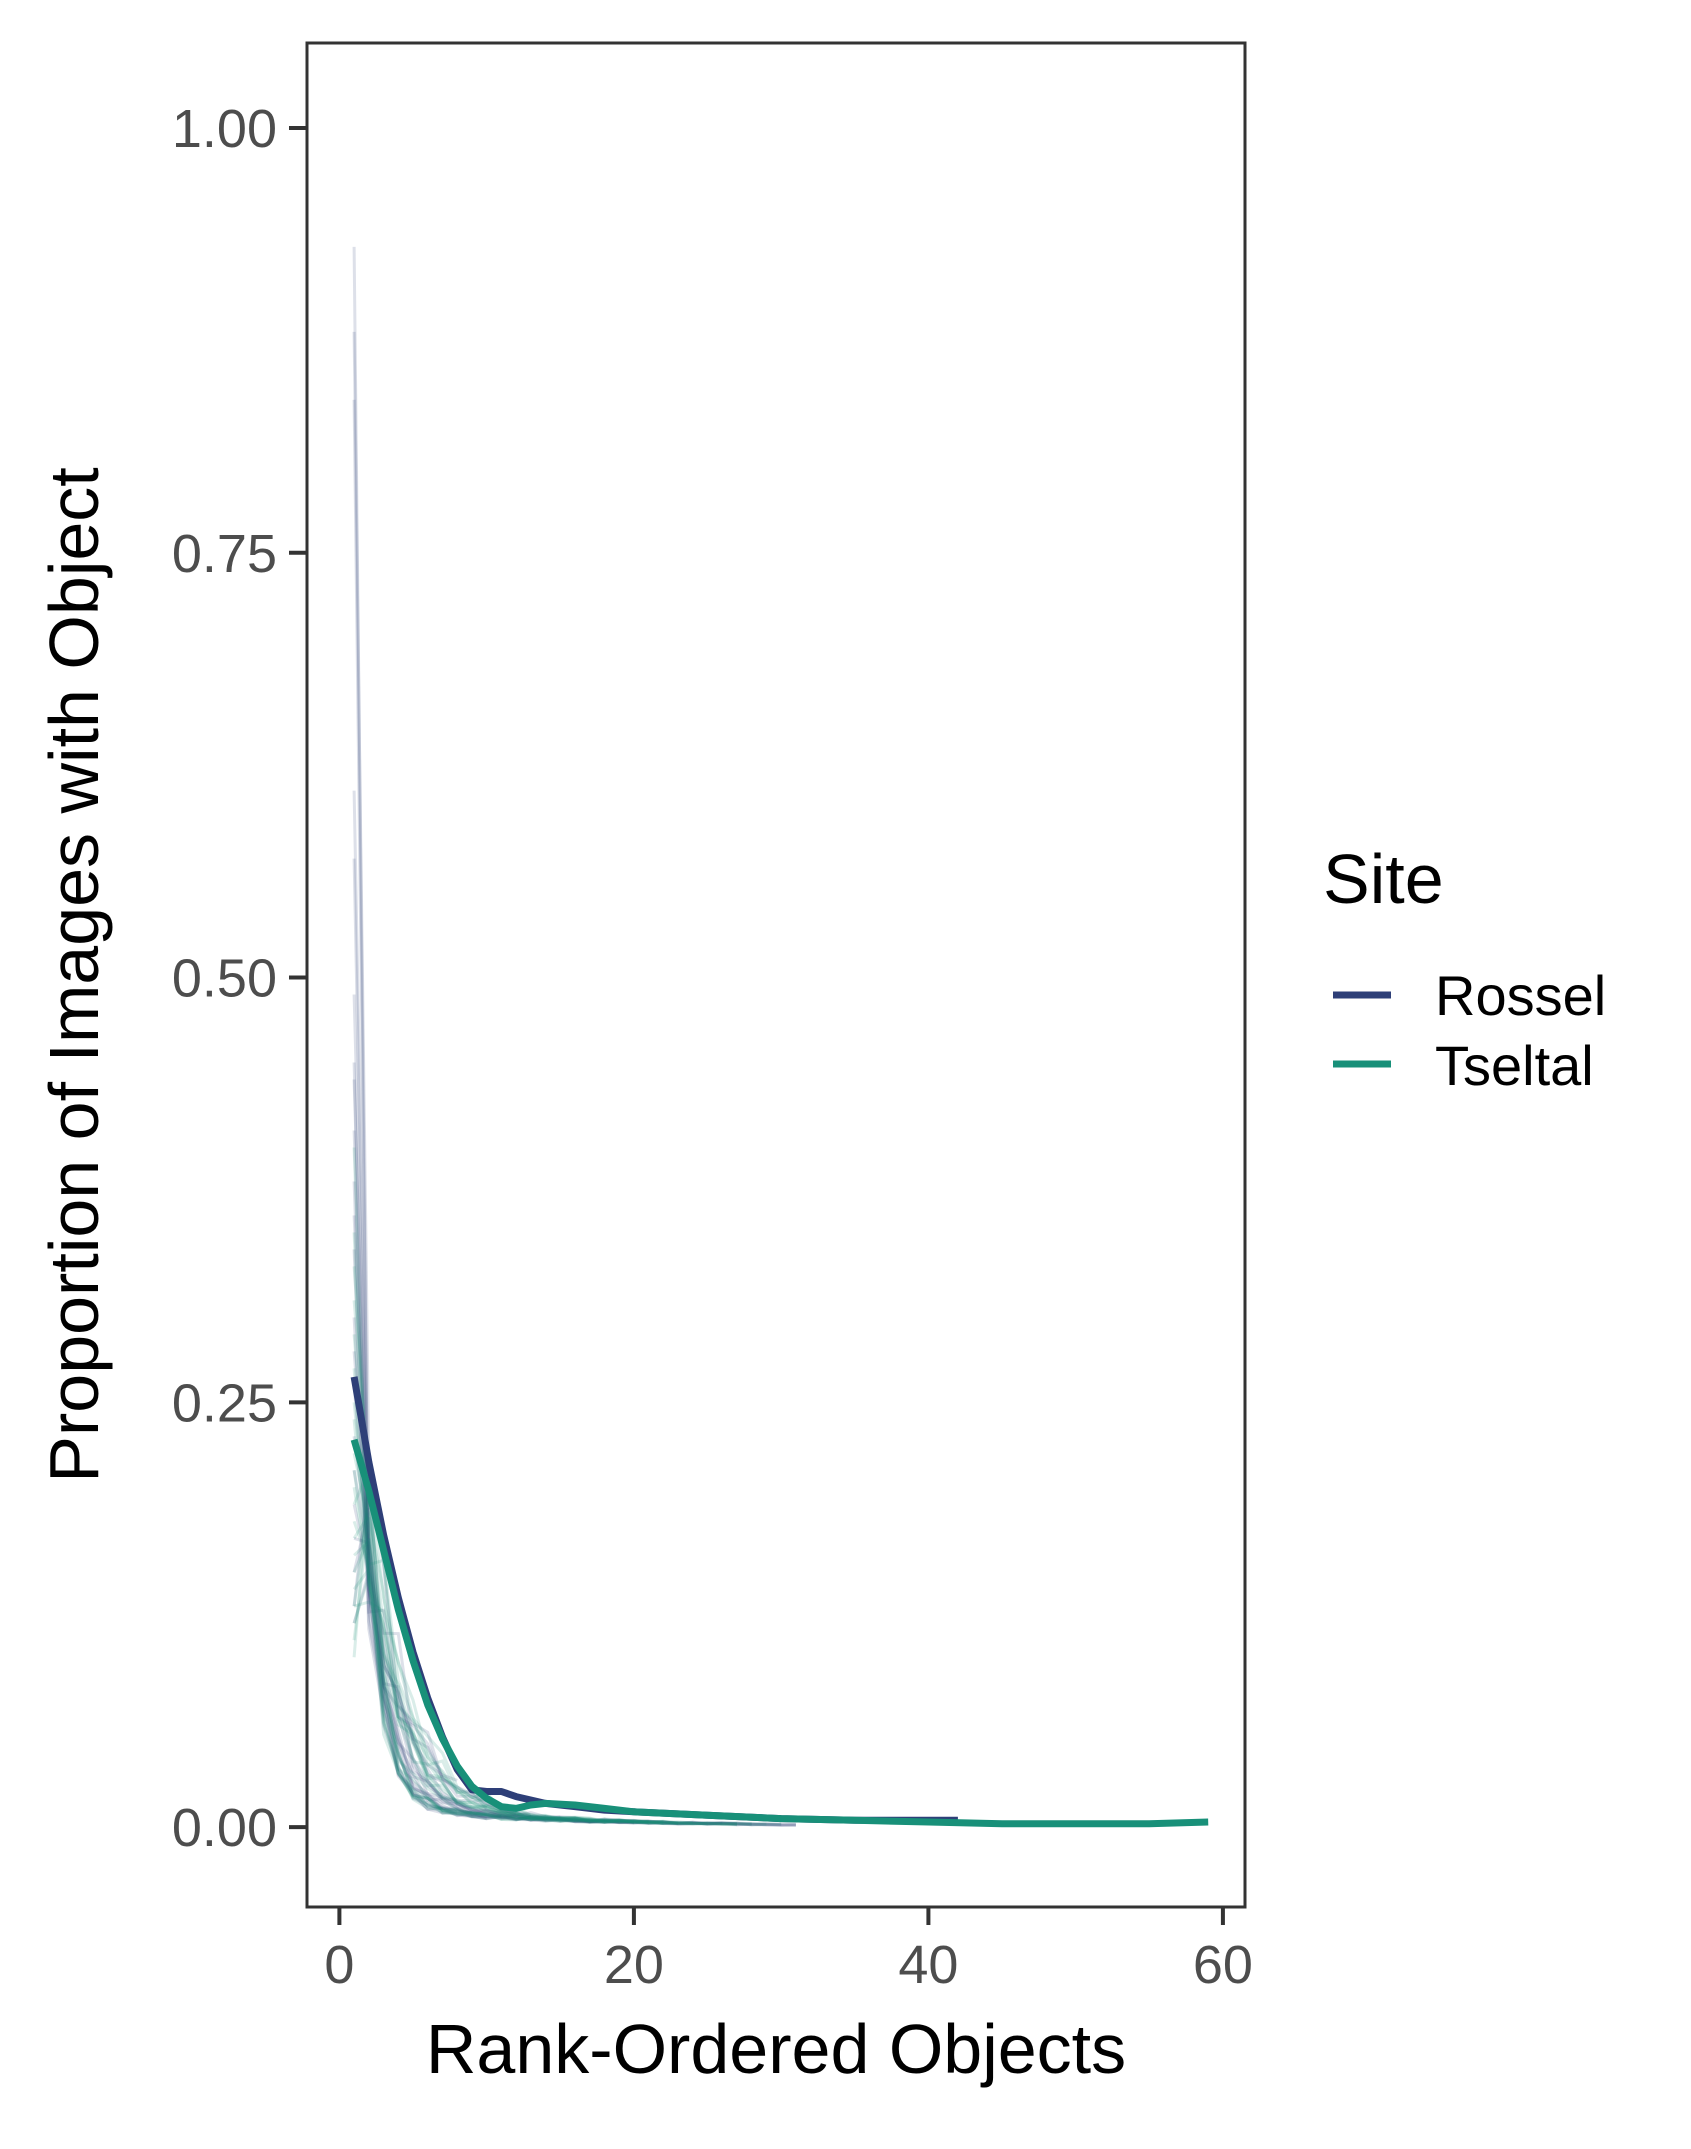 This screenshot has height=2149, width=1691. Describe the element at coordinates (928, 1965) in the screenshot. I see `x-tick-label: 40` at that location.